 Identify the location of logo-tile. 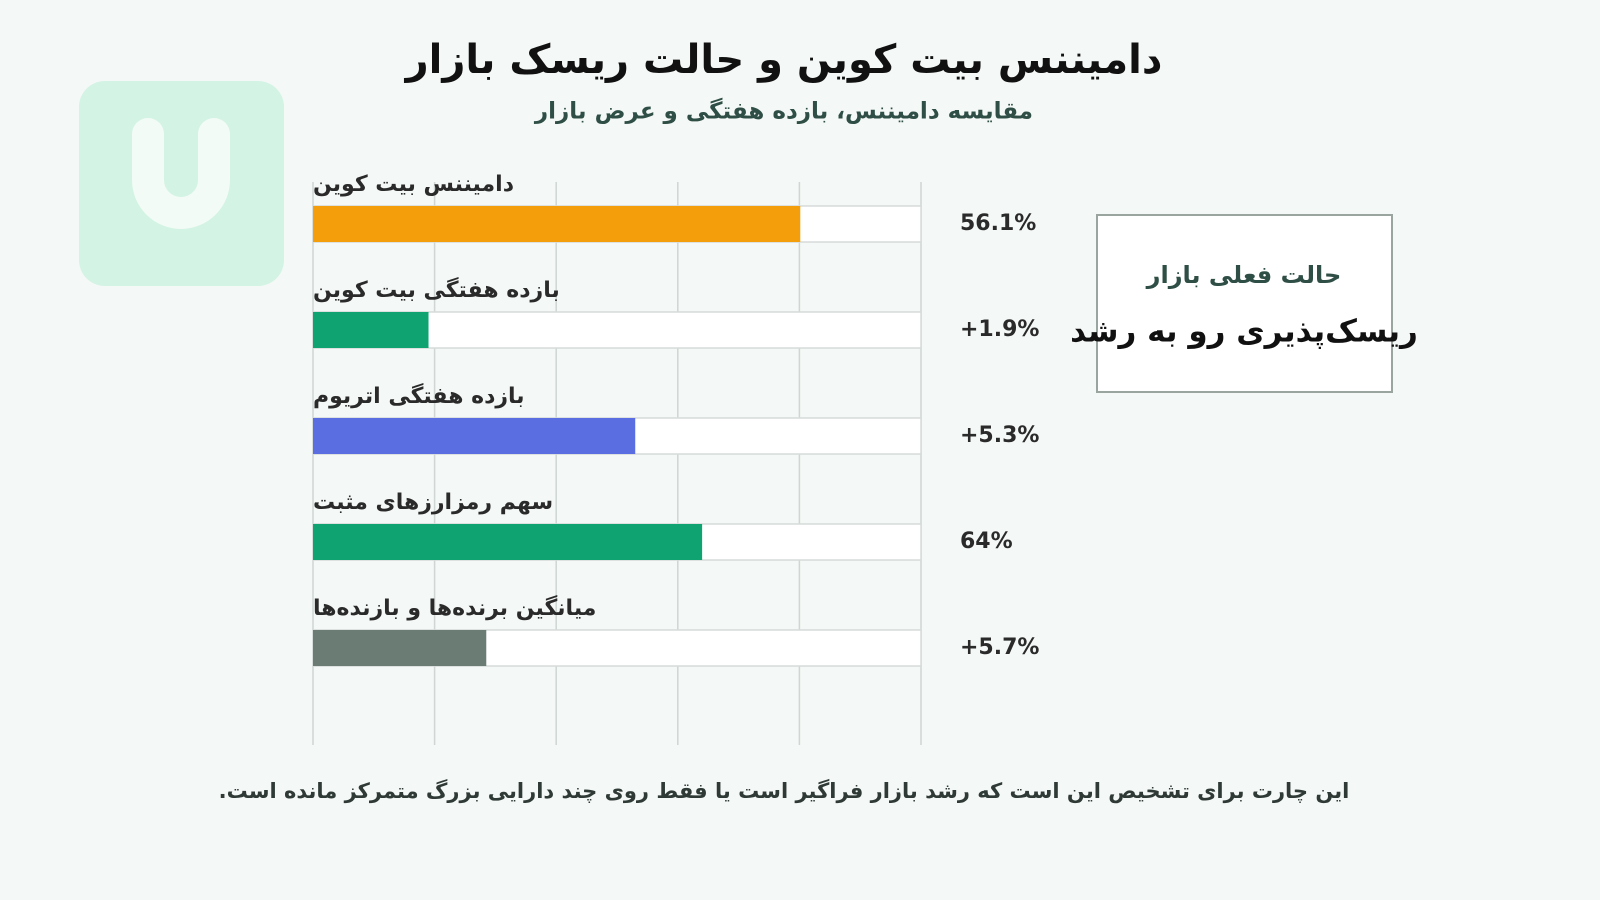
(181, 183).